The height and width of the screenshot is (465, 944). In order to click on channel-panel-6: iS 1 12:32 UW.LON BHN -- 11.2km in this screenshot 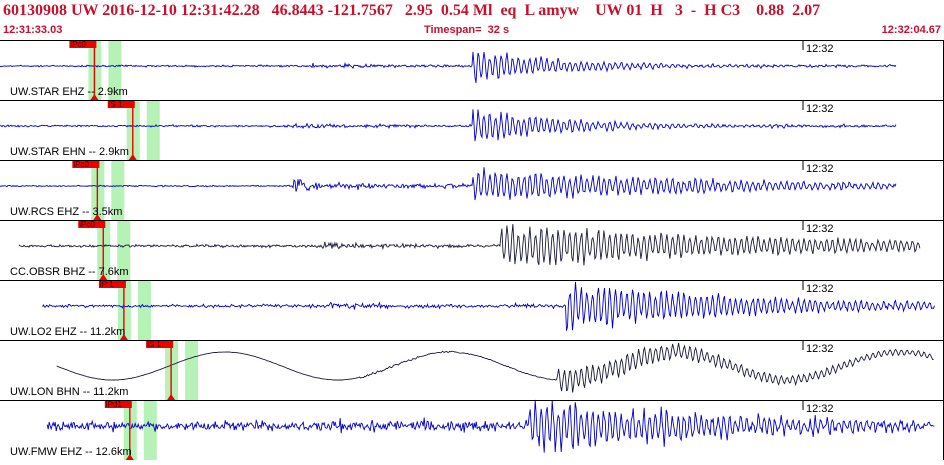, I will do `click(472, 370)`.